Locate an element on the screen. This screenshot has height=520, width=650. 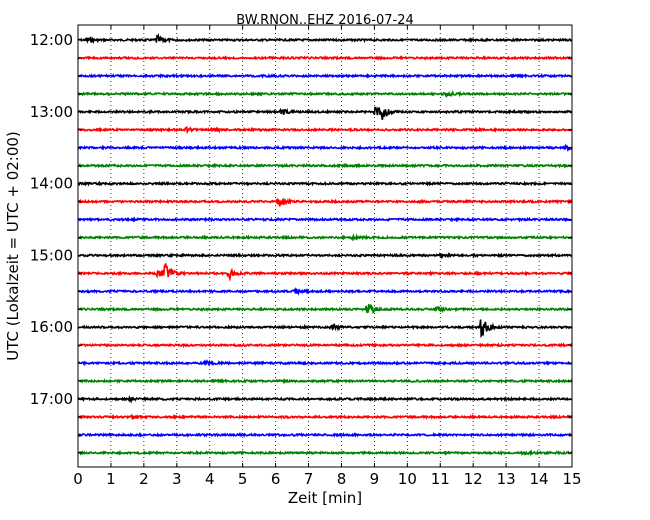
x-tick-label: 4 is located at coordinates (210, 479).